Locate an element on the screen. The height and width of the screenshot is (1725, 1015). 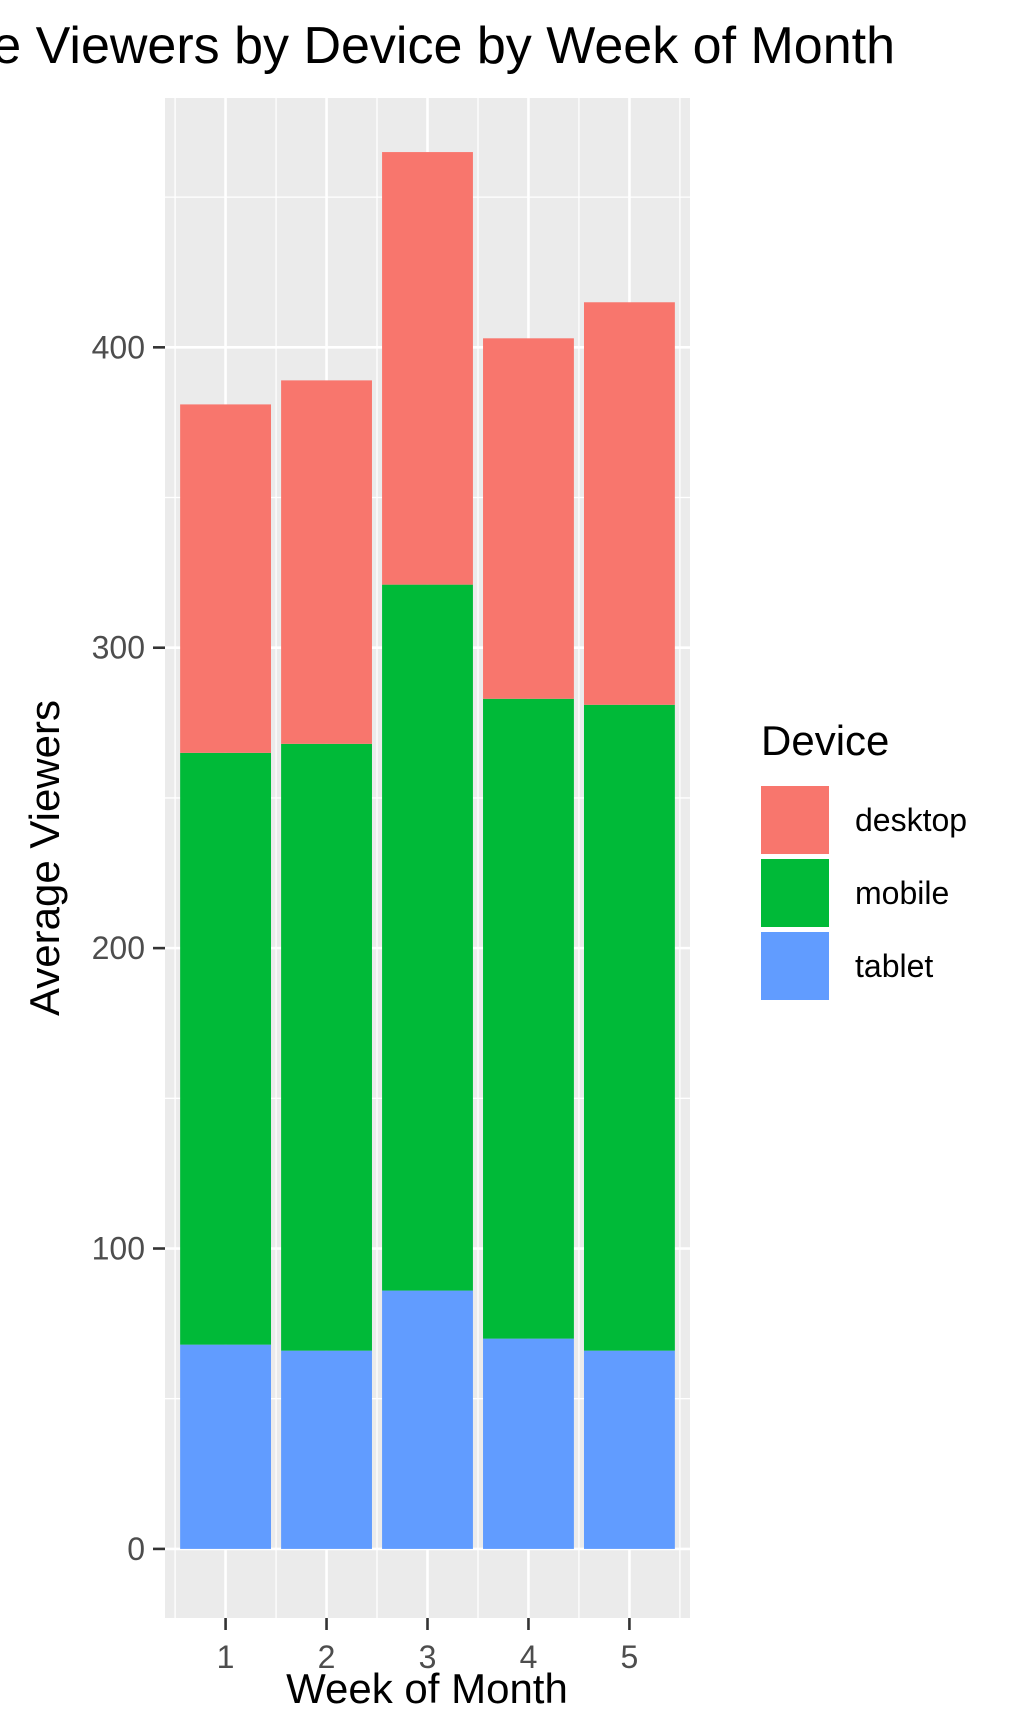
x-tick-label: 5 is located at coordinates (630, 1657).